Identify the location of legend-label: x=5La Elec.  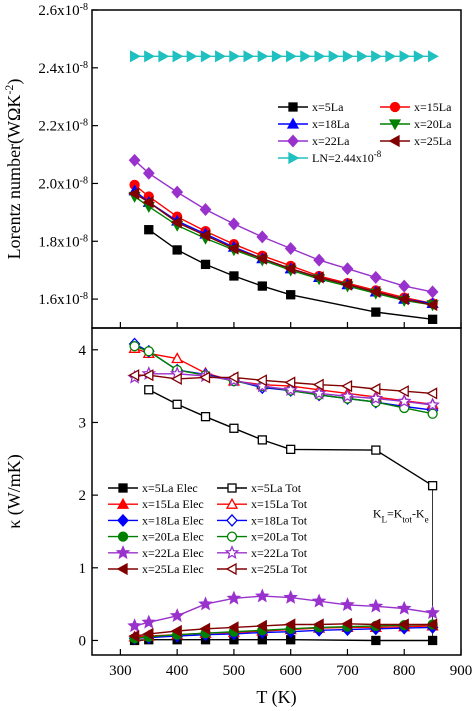
(170, 488).